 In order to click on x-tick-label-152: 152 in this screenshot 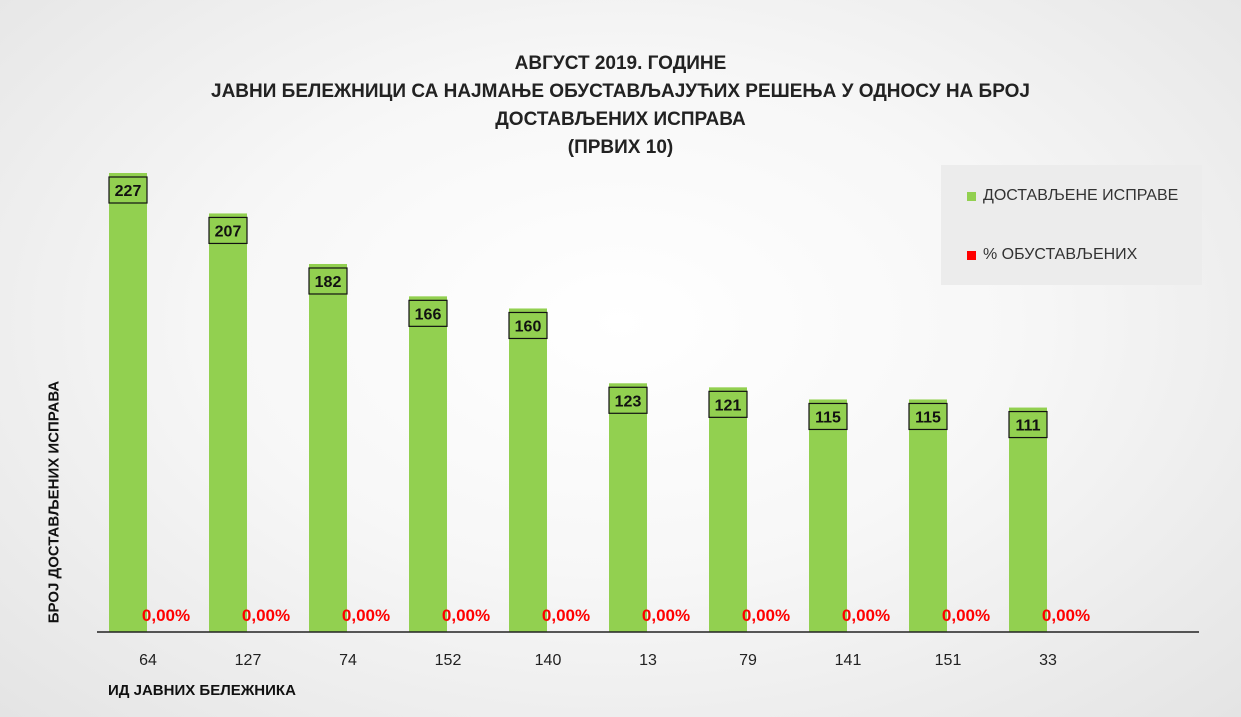, I will do `click(448, 660)`.